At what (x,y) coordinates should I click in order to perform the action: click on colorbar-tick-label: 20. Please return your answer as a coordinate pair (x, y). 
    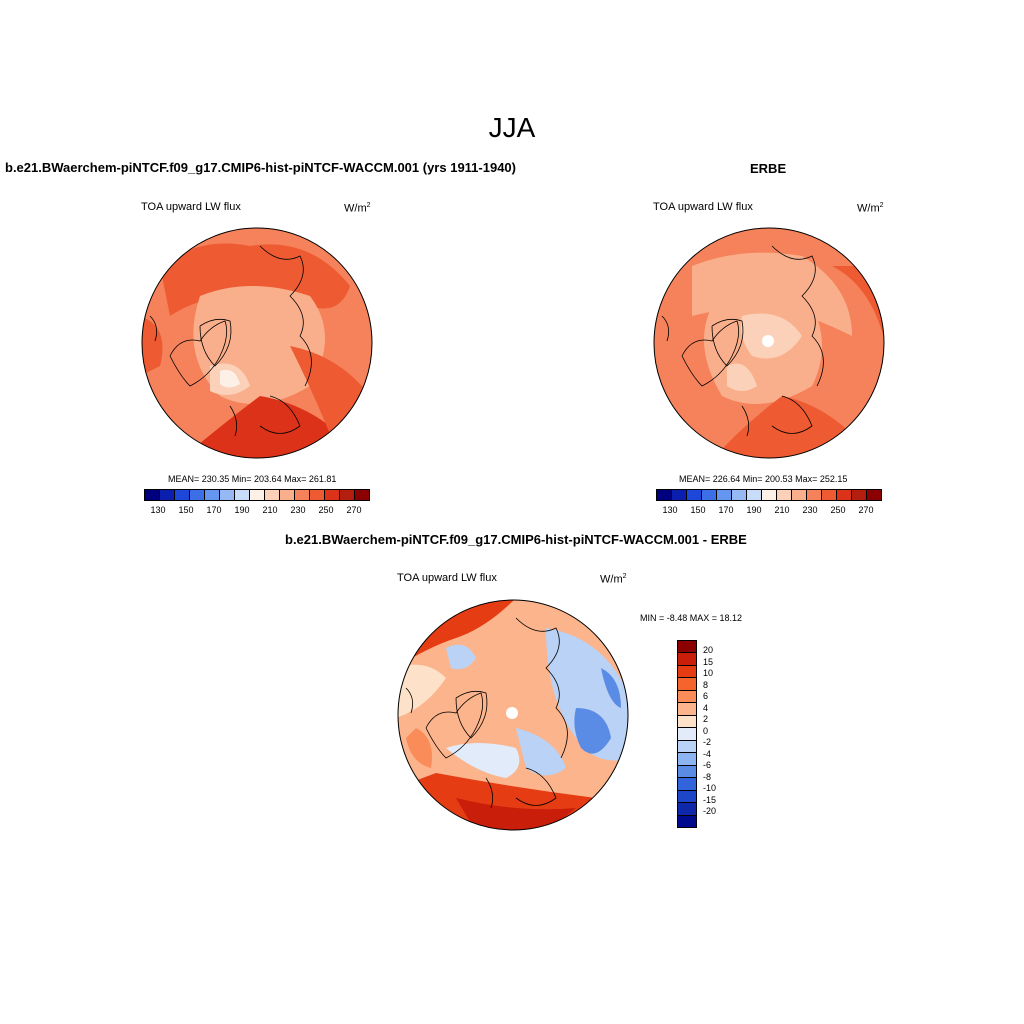
    Looking at the image, I should click on (708, 650).